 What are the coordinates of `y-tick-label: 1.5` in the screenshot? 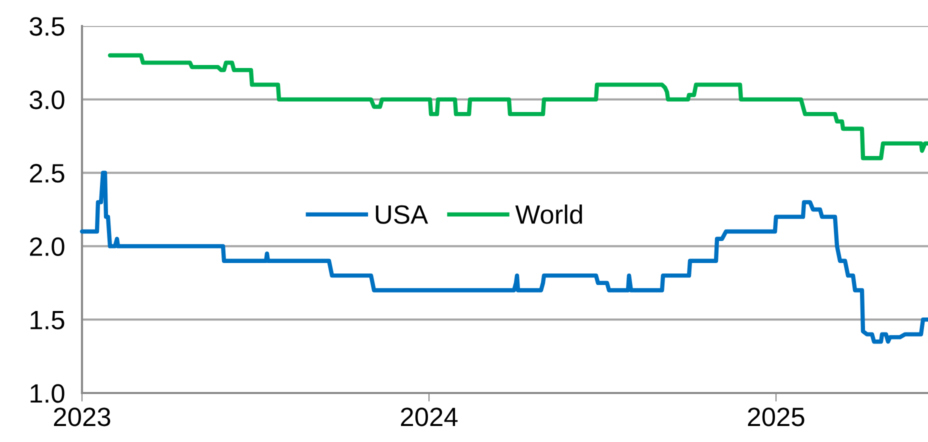 It's located at (47, 320).